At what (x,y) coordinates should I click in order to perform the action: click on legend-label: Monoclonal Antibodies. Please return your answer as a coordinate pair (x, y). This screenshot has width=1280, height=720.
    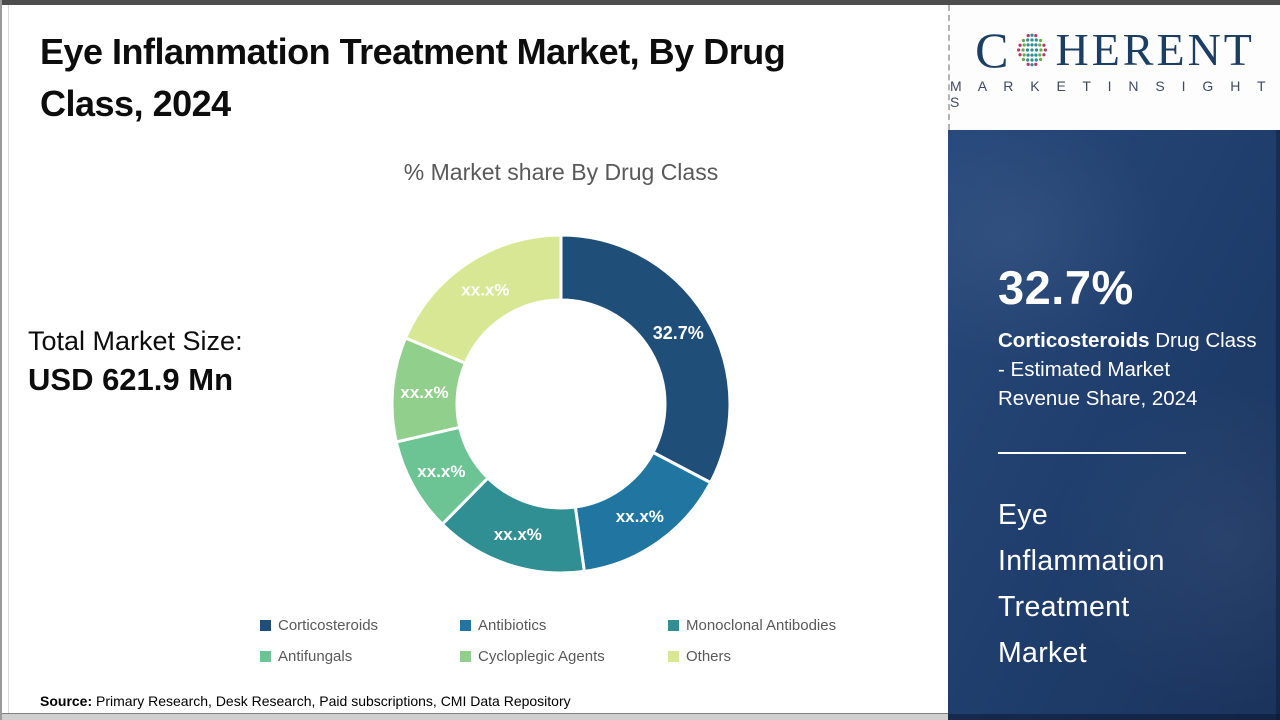
    Looking at the image, I should click on (761, 625).